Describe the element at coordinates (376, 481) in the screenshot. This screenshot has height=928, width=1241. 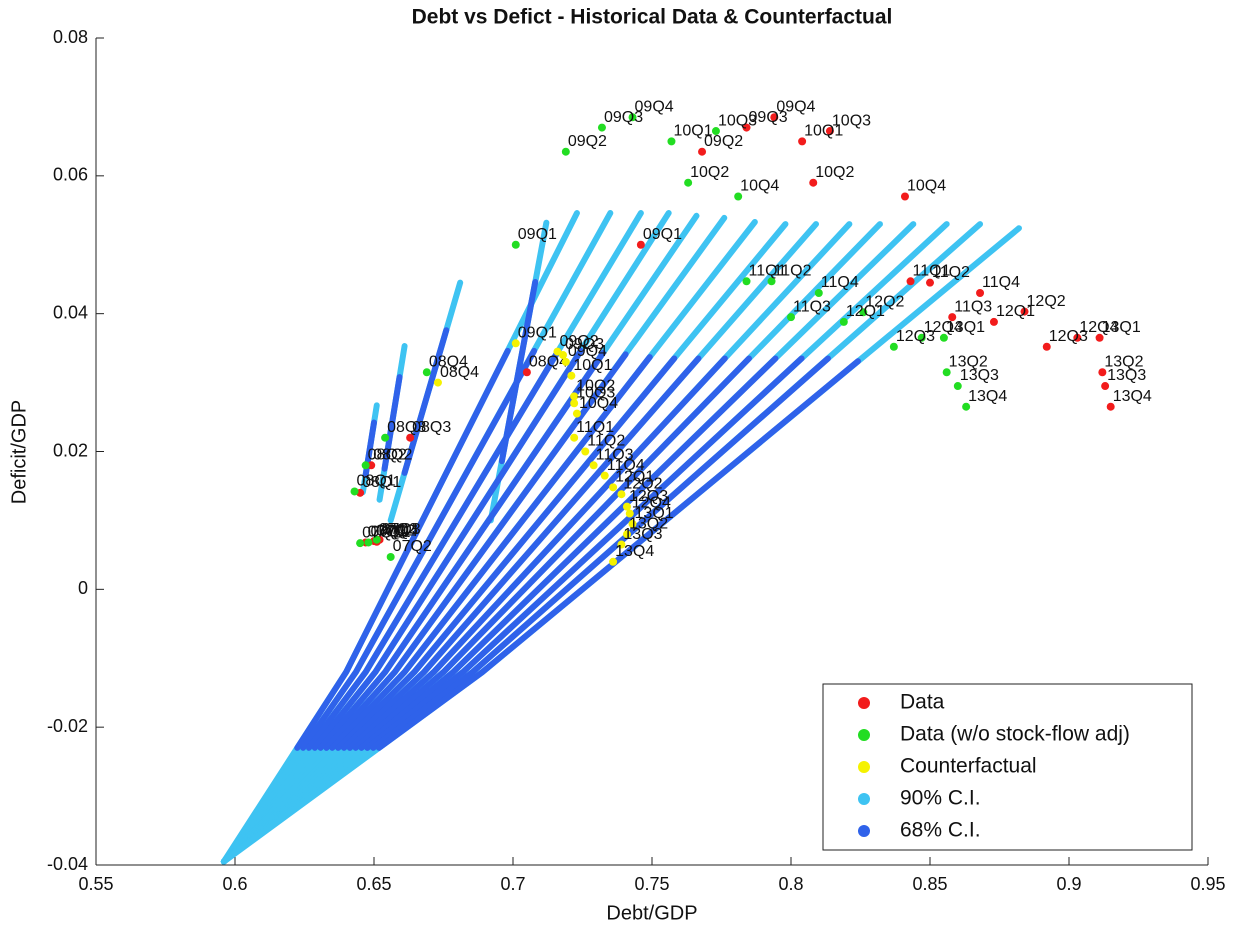
I see `point-label: 08Q1` at that location.